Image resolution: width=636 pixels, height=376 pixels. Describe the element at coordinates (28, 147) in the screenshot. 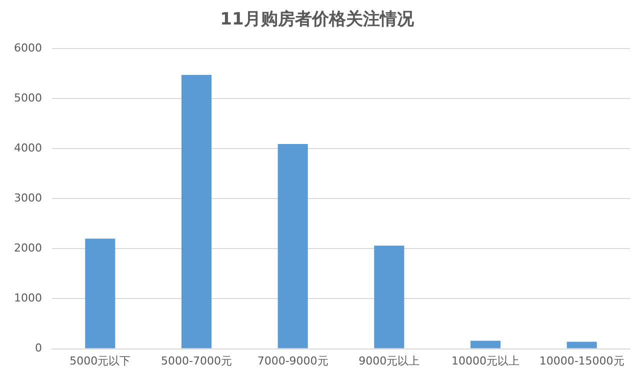

I see `y-tick-label: 4000` at that location.